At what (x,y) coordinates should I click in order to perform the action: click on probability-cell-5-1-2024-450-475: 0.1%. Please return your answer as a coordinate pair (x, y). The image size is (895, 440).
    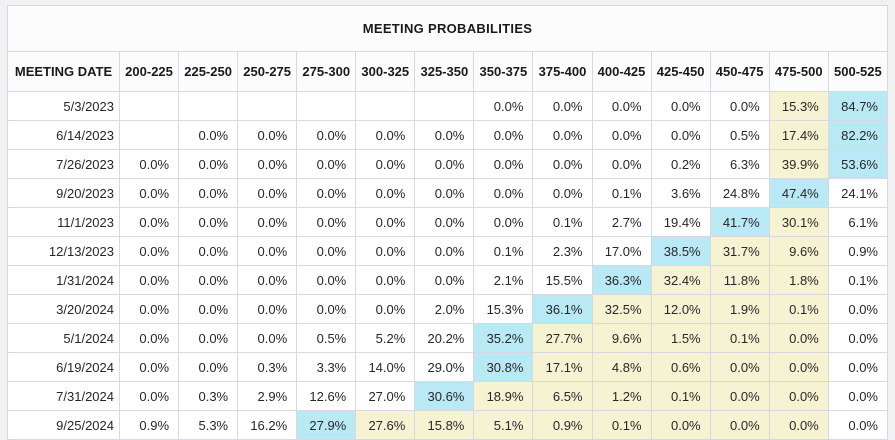
    Looking at the image, I should click on (739, 338).